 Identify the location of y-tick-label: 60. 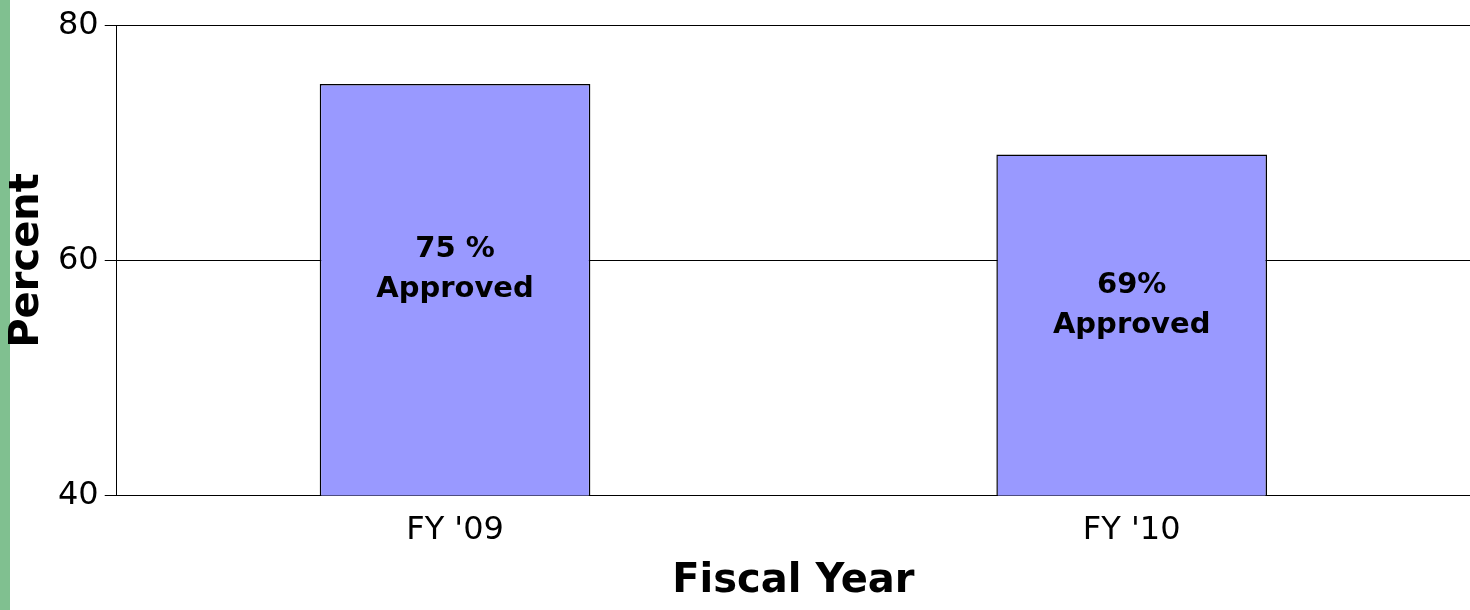
(78, 257).